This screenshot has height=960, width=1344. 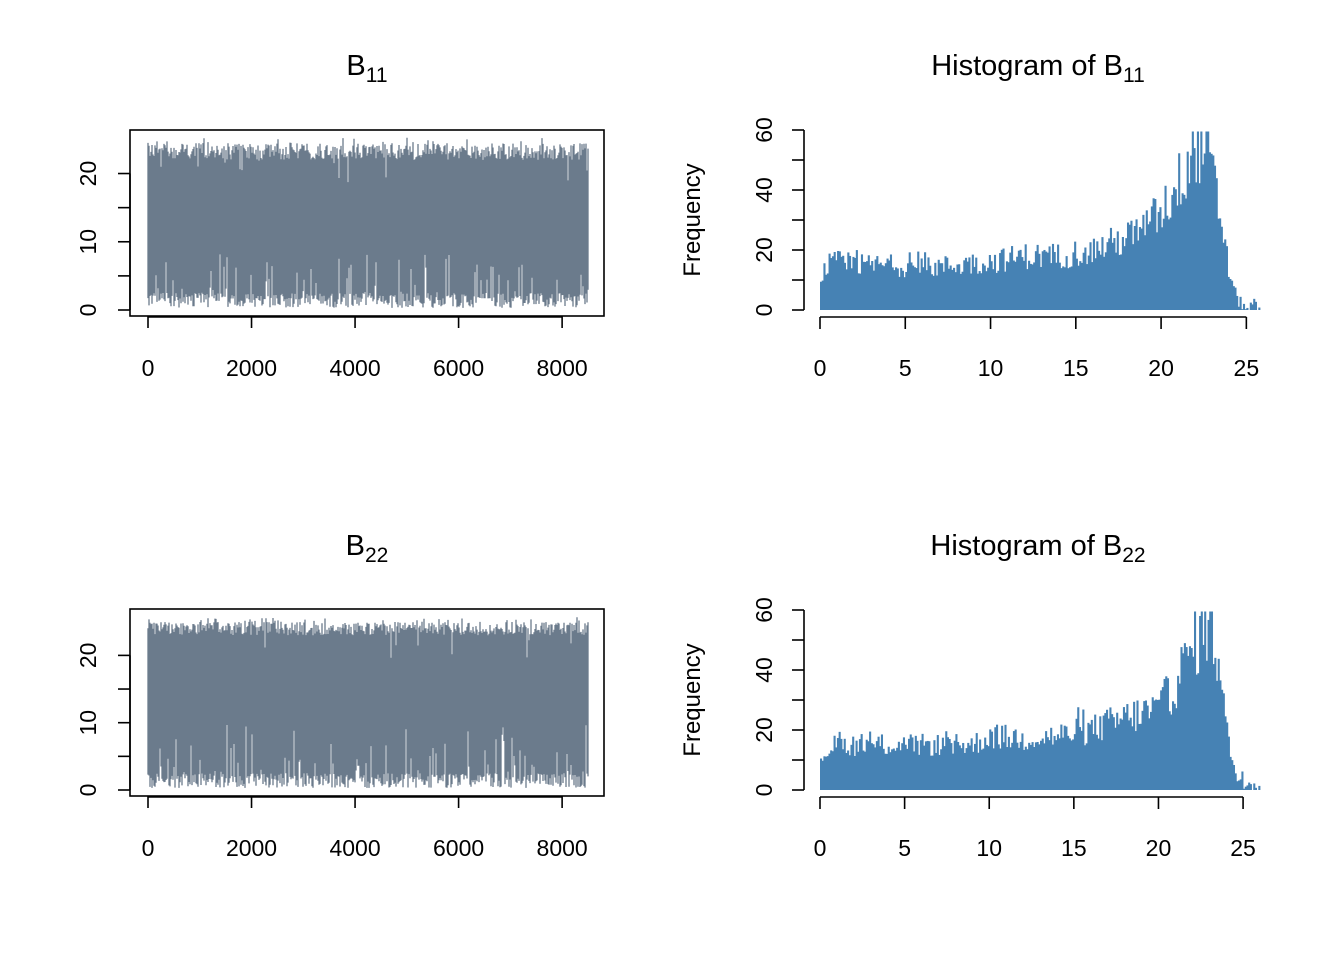 What do you see at coordinates (251, 368) in the screenshot?
I see `x-tick-label: 2000` at bounding box center [251, 368].